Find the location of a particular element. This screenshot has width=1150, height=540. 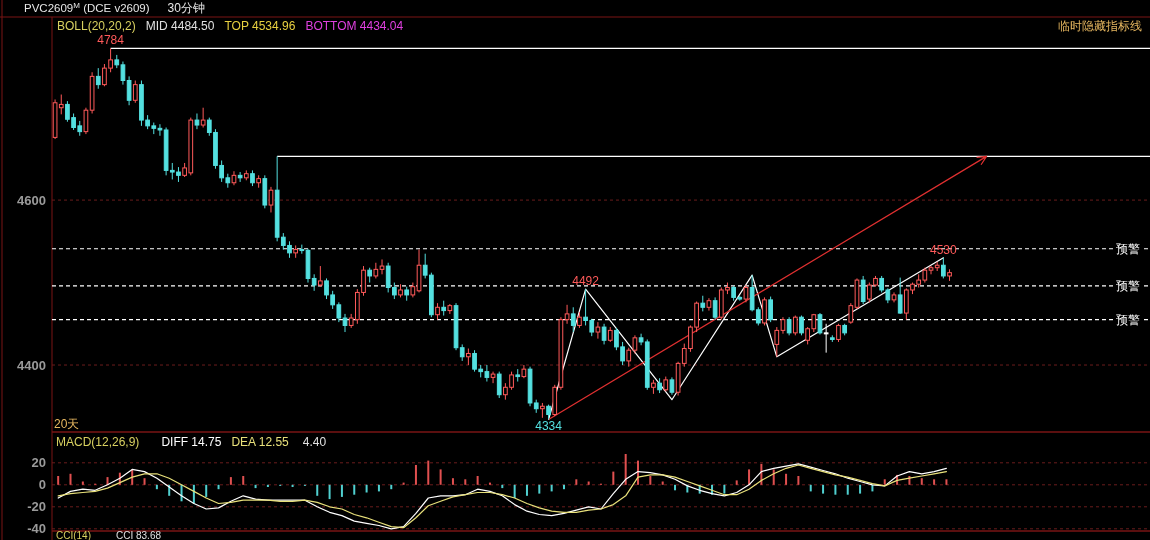

annotation: 临时隐藏指标线 is located at coordinates (1100, 26).